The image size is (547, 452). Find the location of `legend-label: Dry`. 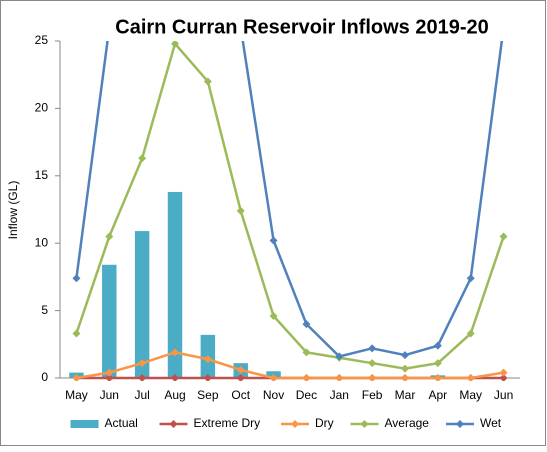

legend-label: Dry is located at coordinates (324, 423).